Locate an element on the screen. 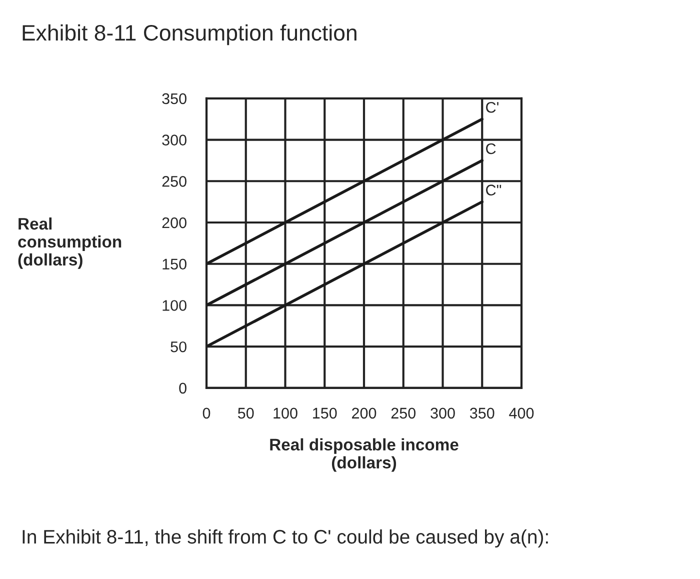 The image size is (700, 579). x-tick-label: 100 is located at coordinates (286, 413).